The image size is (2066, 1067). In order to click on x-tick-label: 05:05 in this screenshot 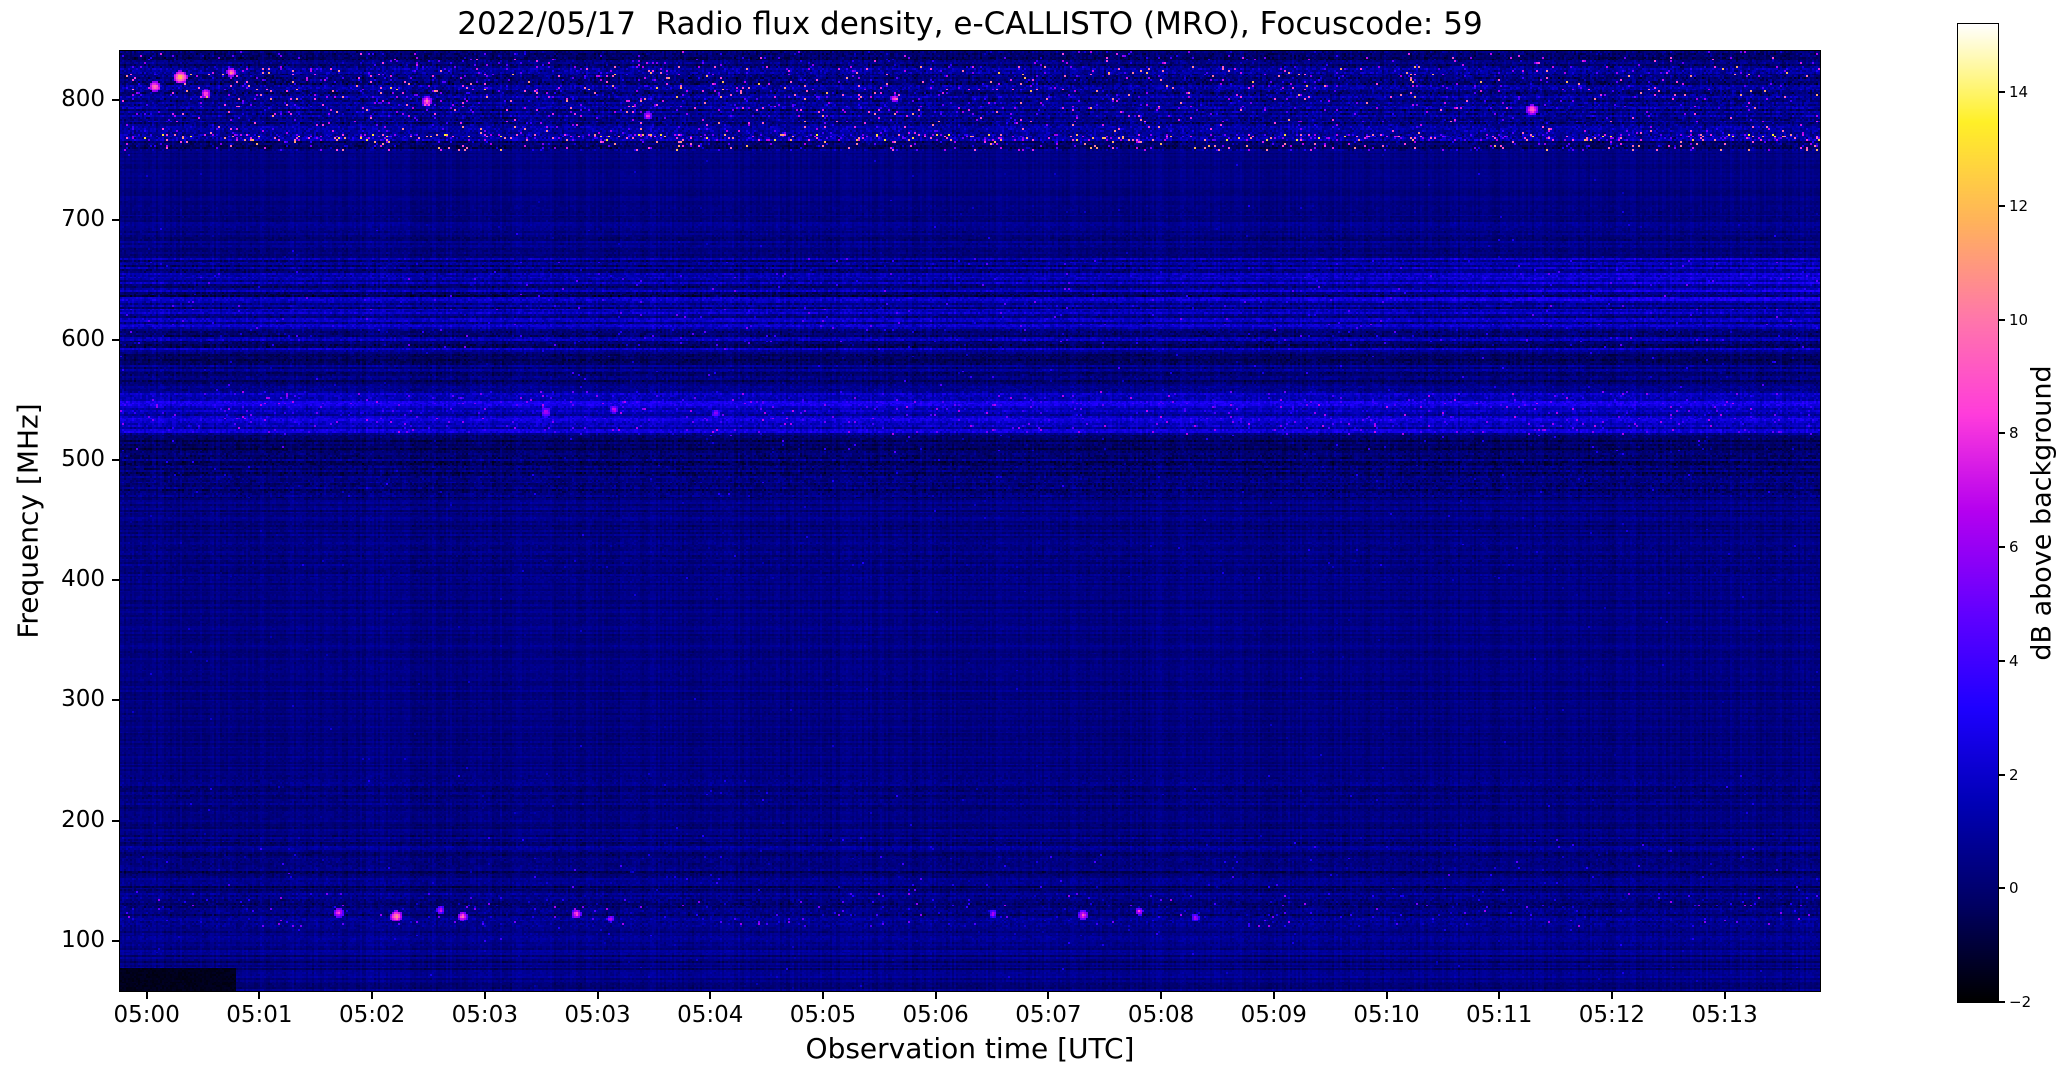, I will do `click(823, 1015)`.